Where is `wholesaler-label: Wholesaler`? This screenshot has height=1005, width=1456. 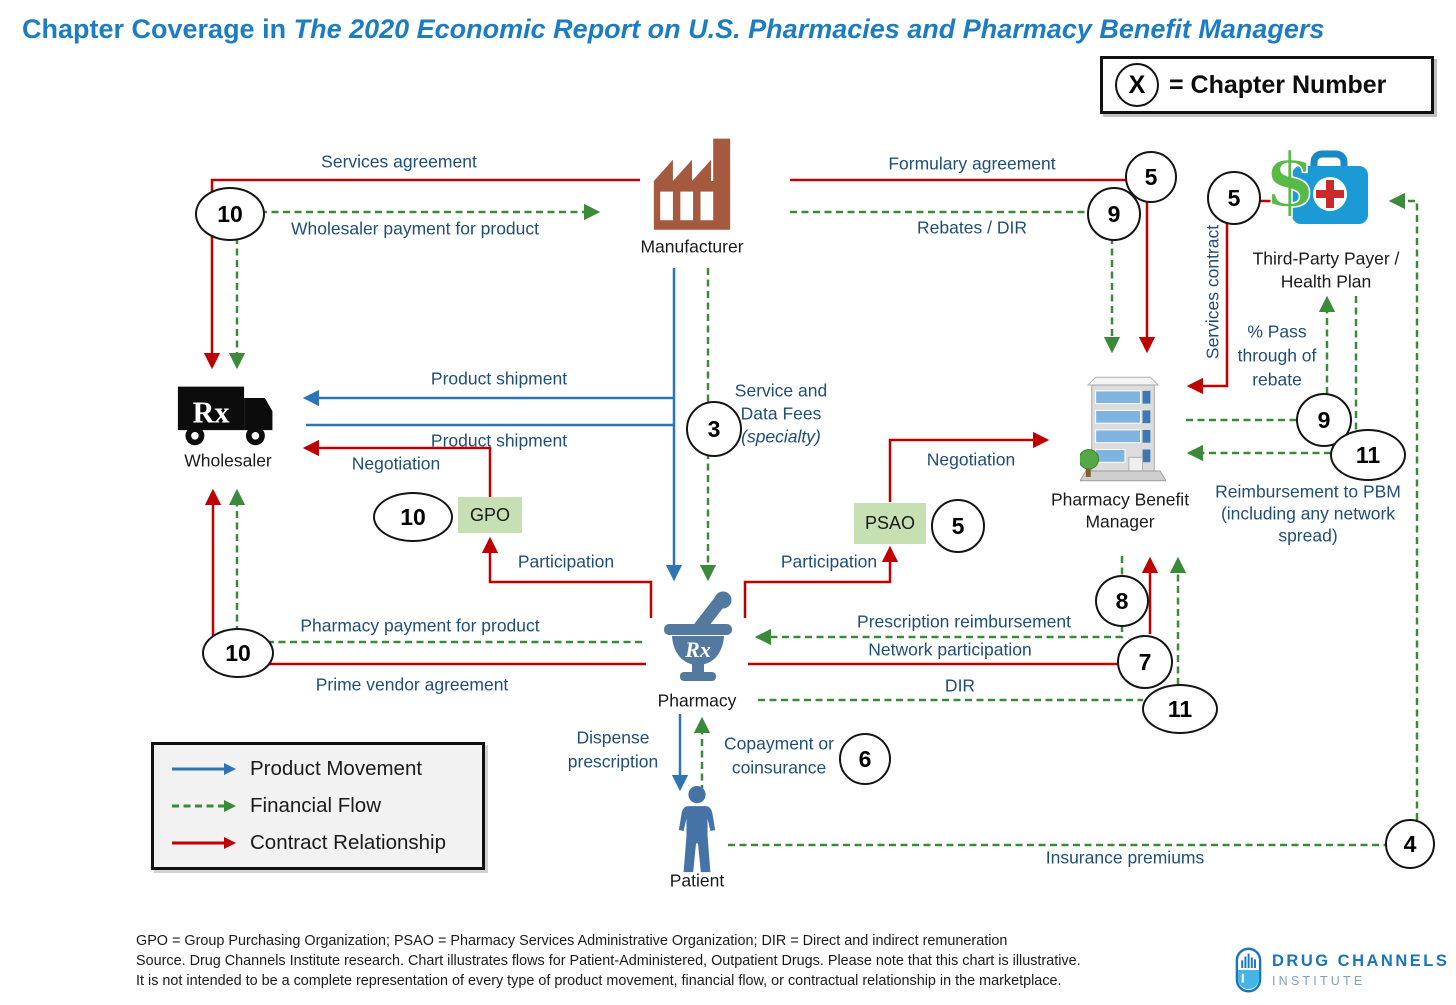
wholesaler-label: Wholesaler is located at coordinates (228, 460).